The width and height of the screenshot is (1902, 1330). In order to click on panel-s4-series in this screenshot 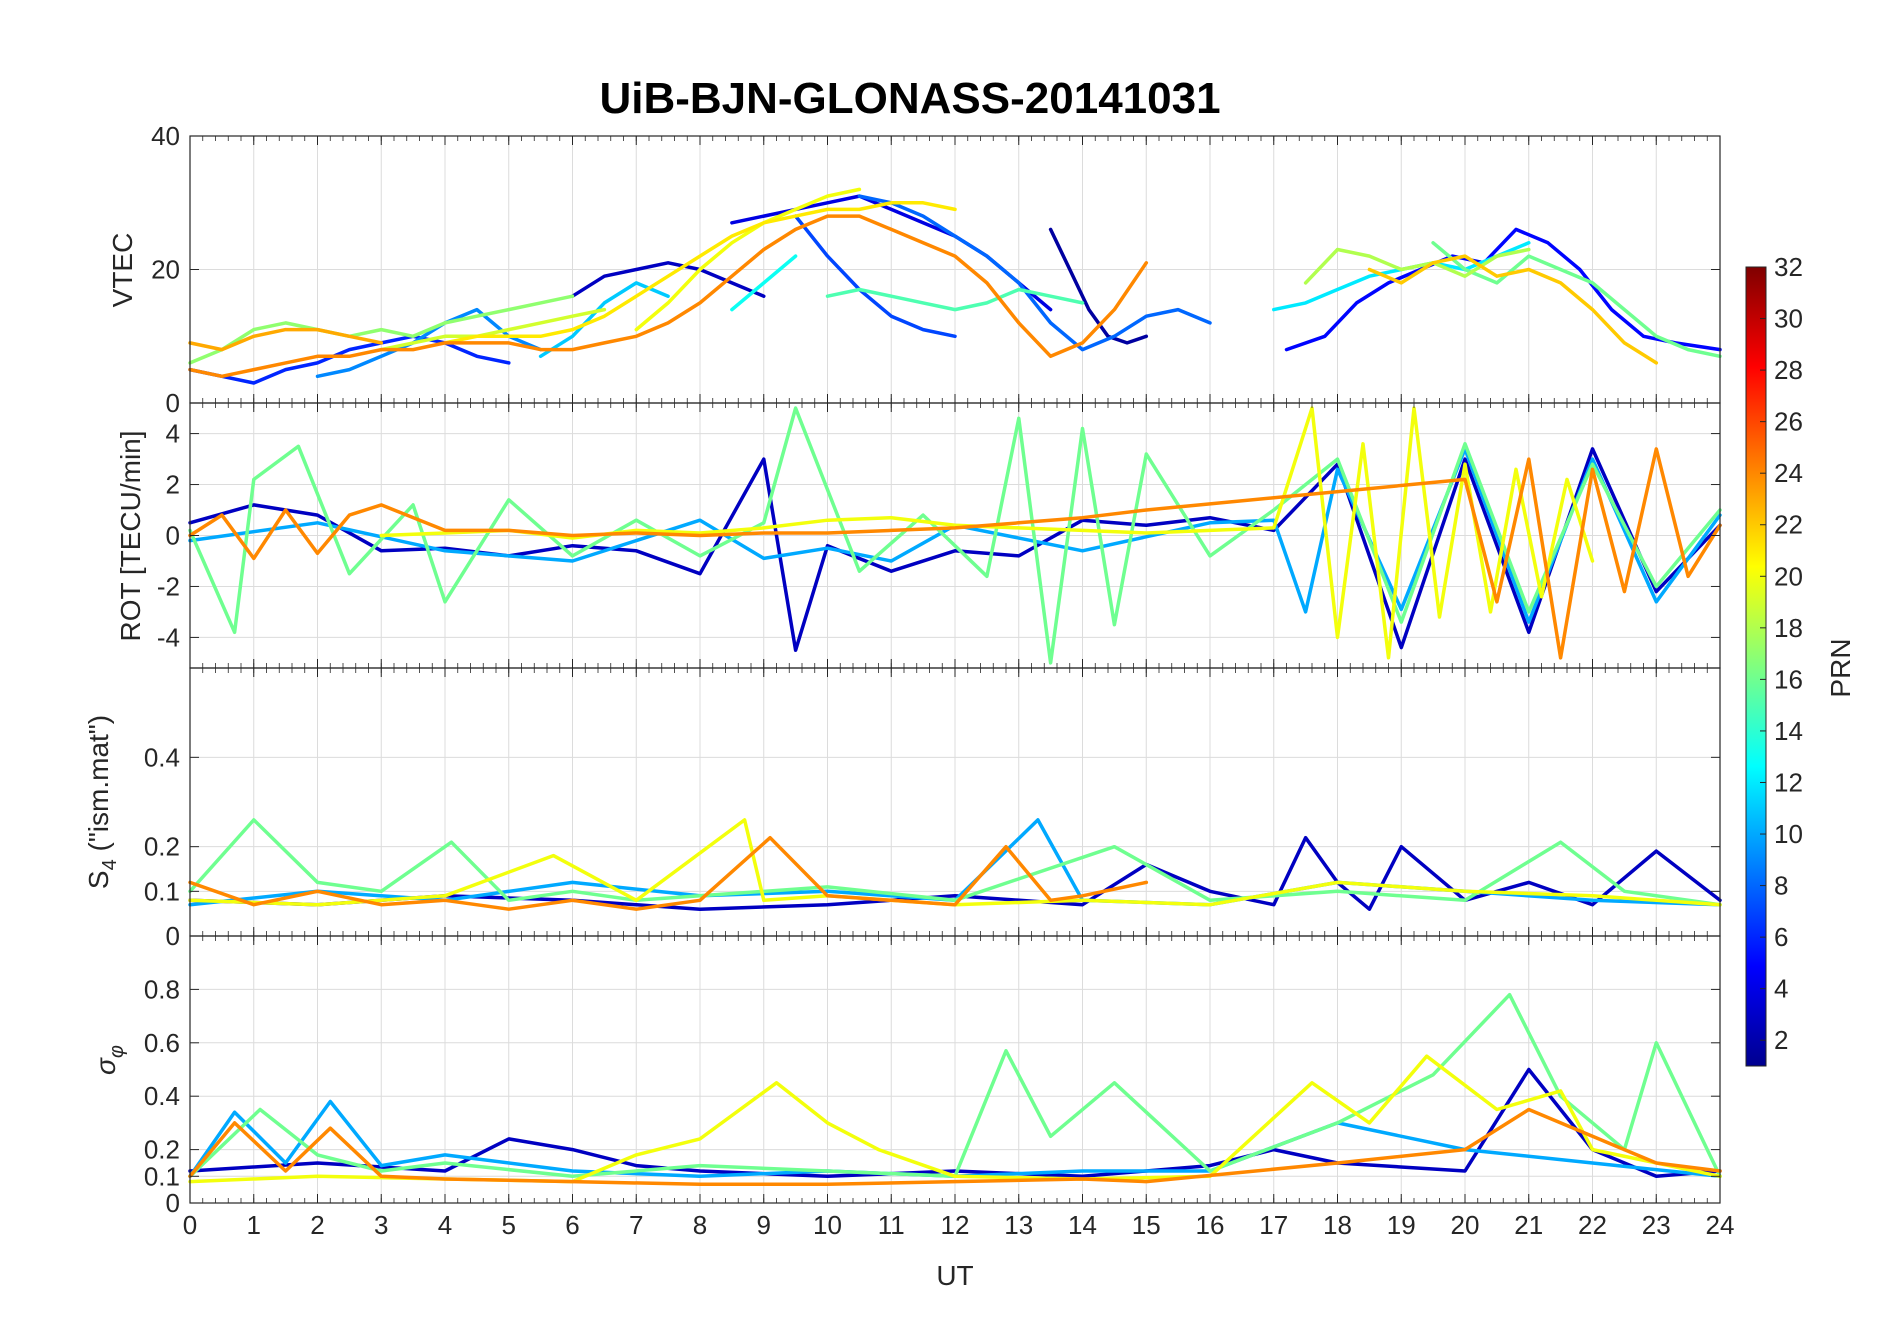, I will do `click(955, 864)`.